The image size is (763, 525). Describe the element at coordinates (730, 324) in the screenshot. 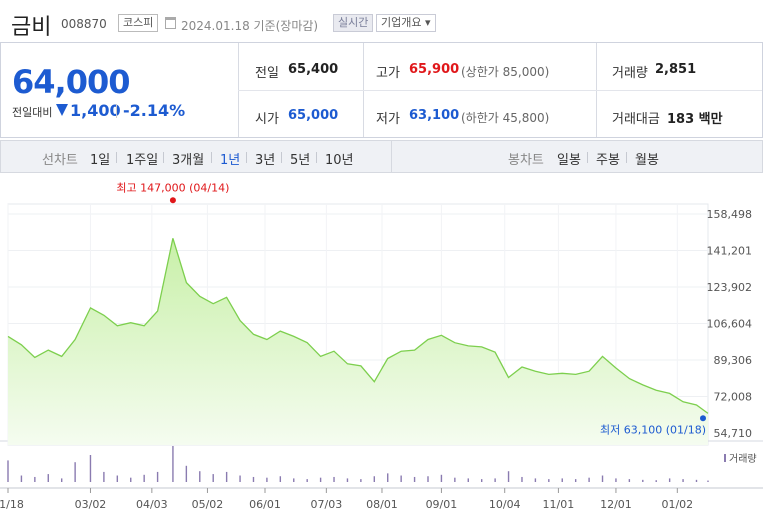

I see `y-tick-label: 106,604` at that location.